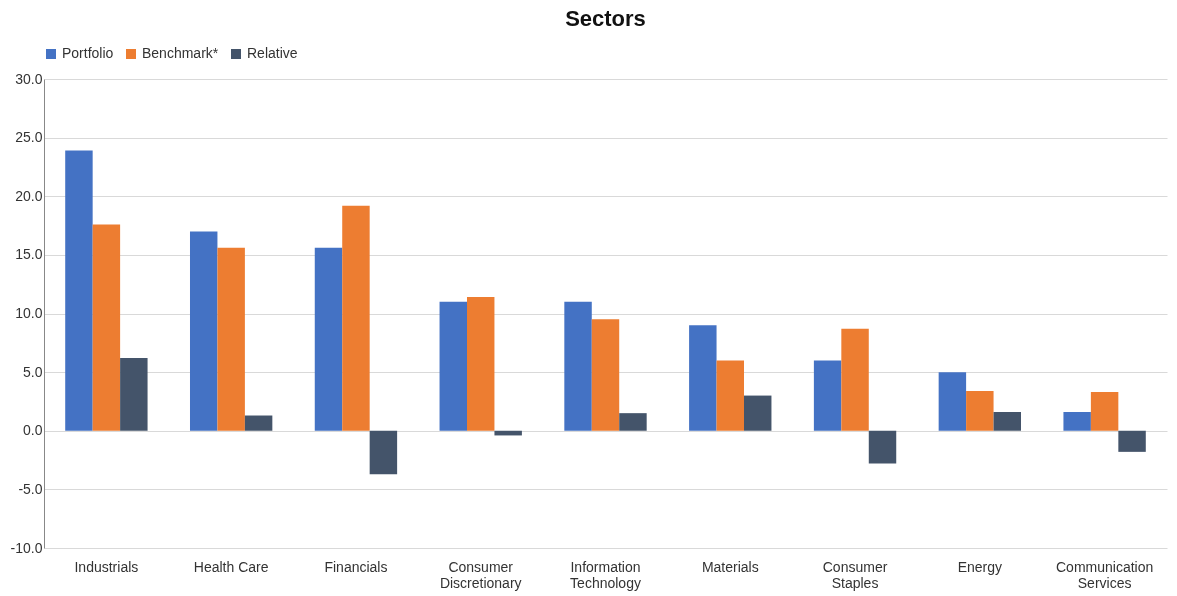  What do you see at coordinates (1104, 574) in the screenshot?
I see `x-tick-label: Communication Services` at bounding box center [1104, 574].